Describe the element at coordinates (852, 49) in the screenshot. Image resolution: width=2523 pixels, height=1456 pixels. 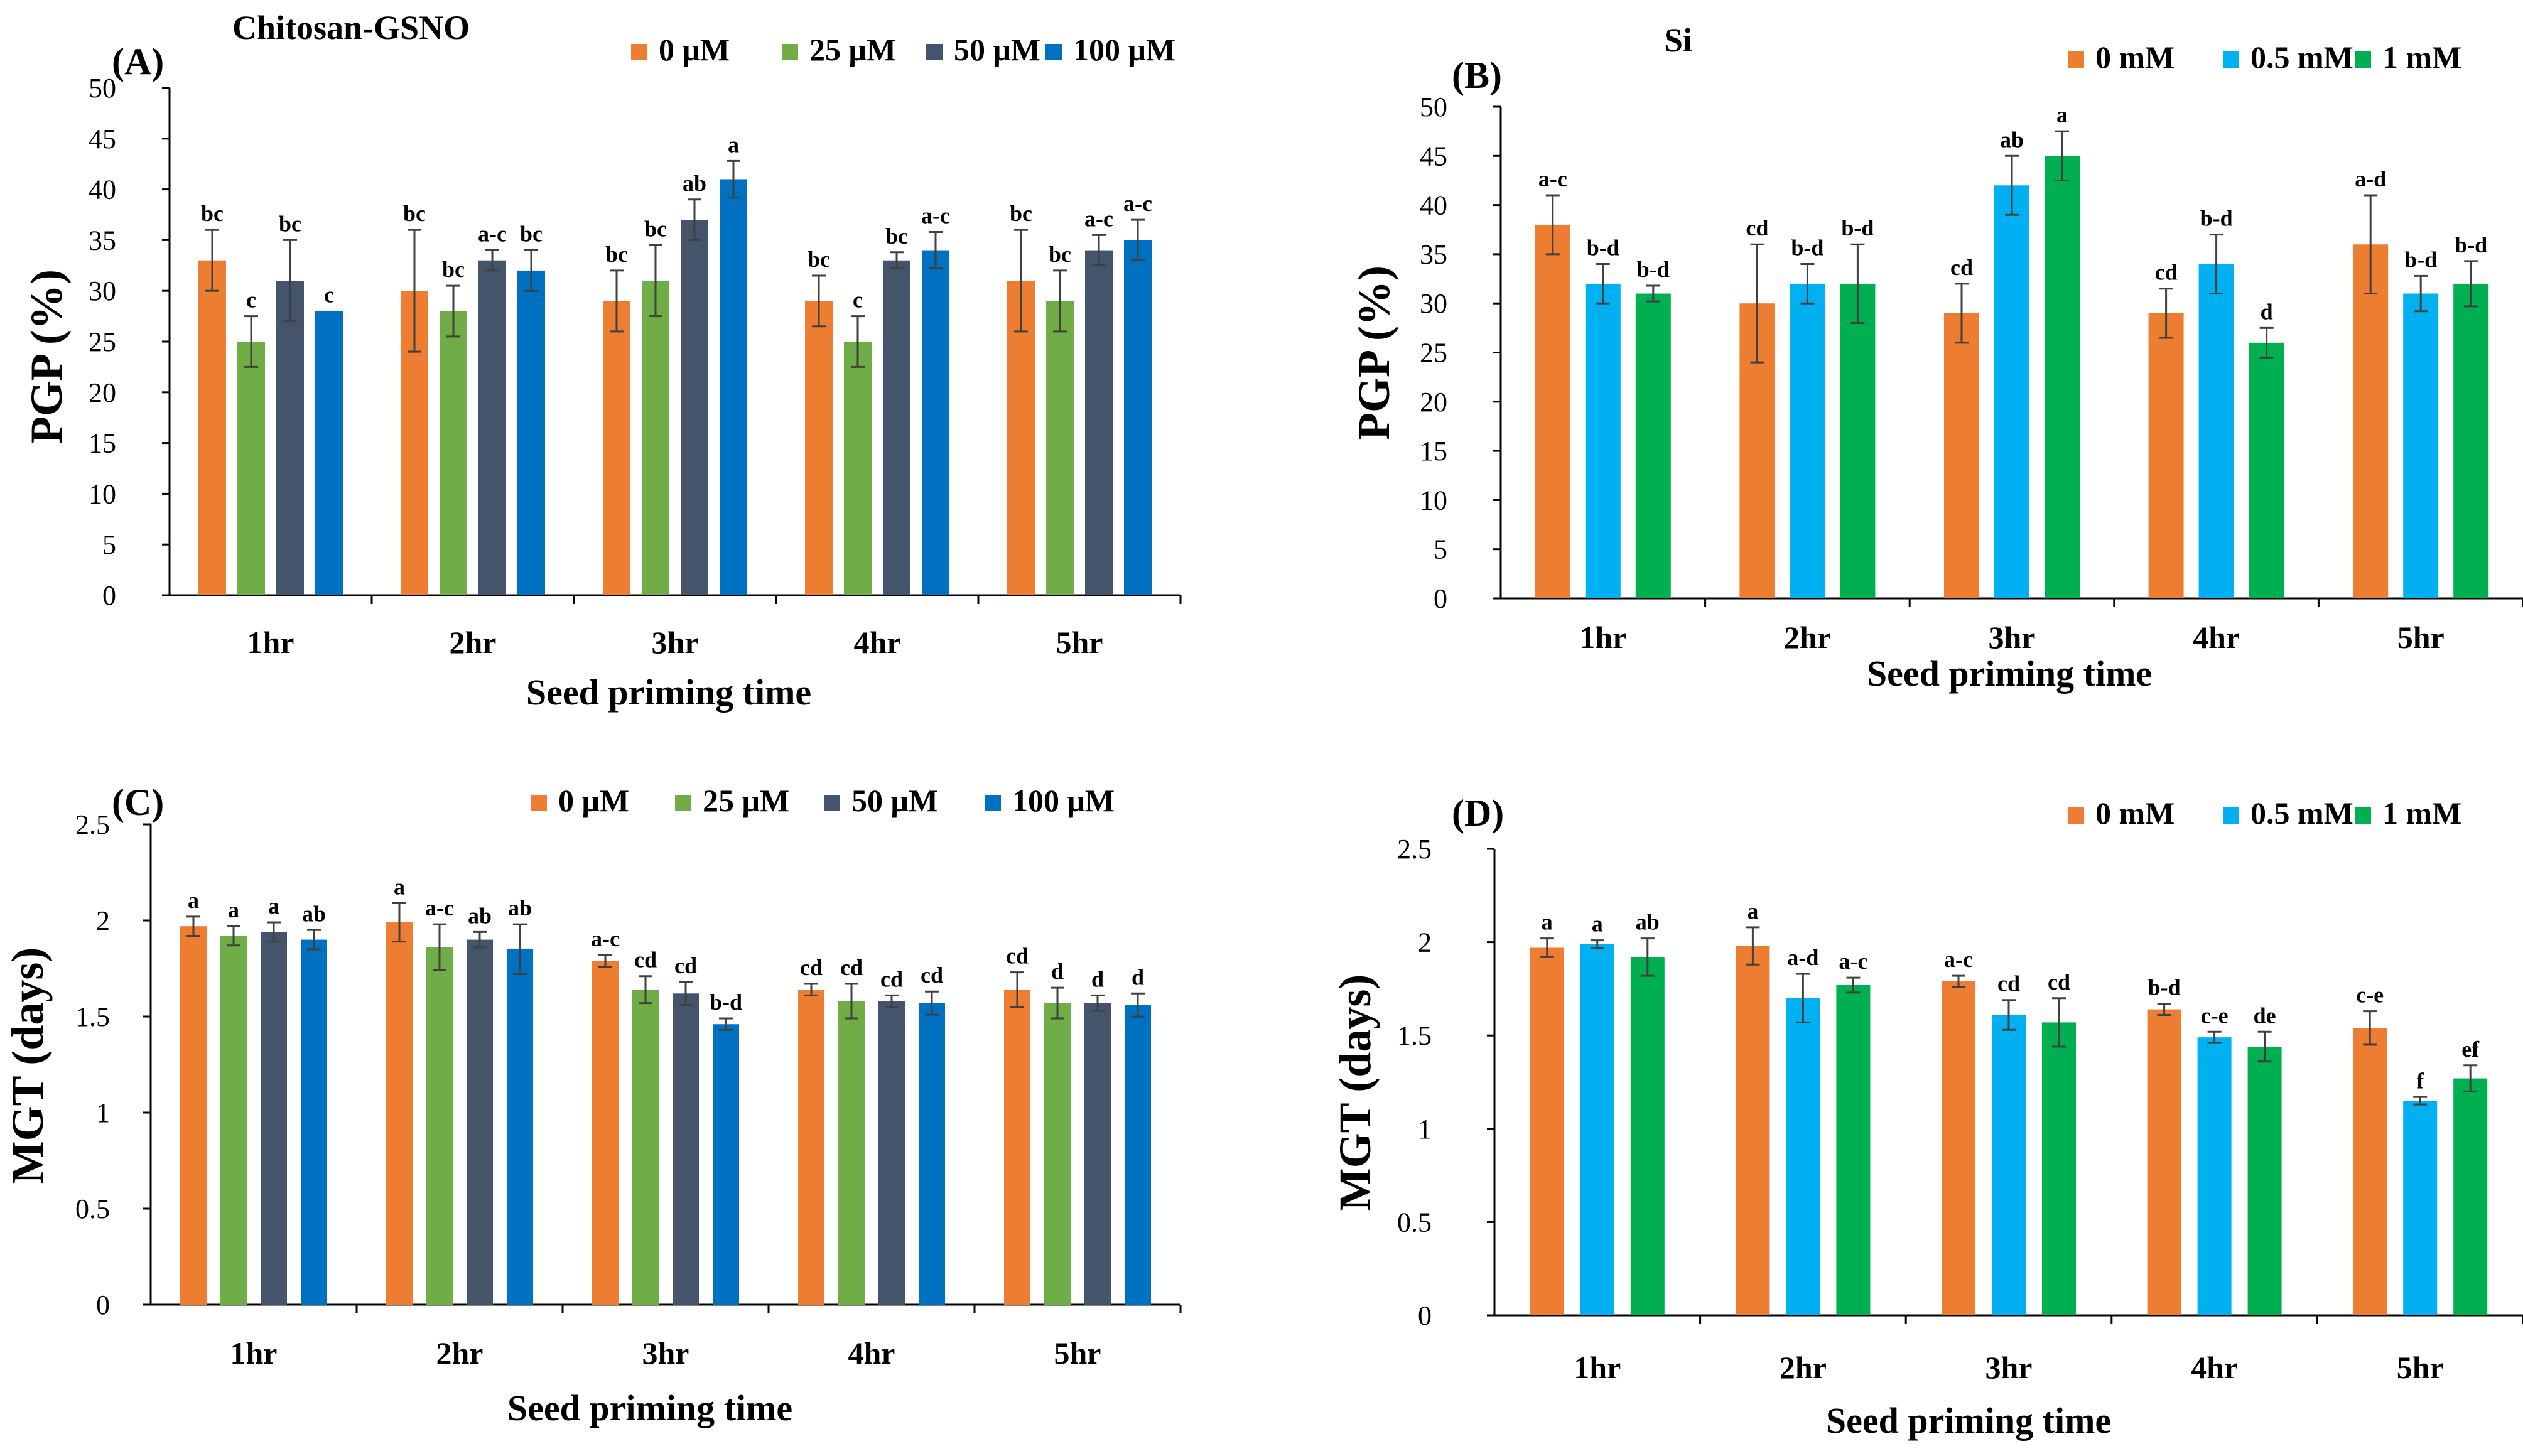
I see `legend-label: 25 μM` at that location.